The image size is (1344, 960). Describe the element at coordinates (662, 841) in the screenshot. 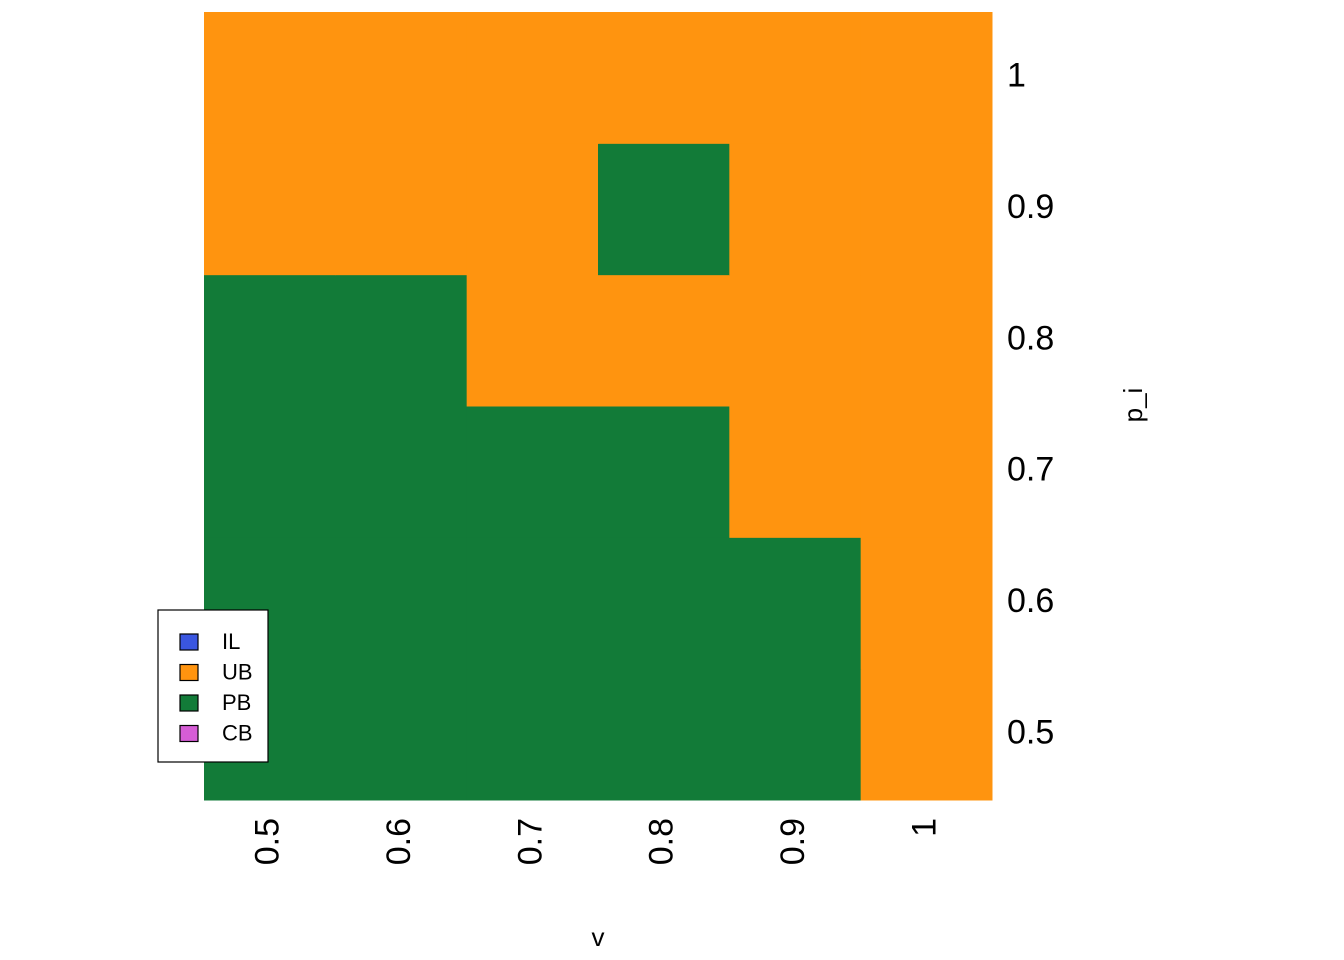

I see `x-tick-label: 0.8` at that location.